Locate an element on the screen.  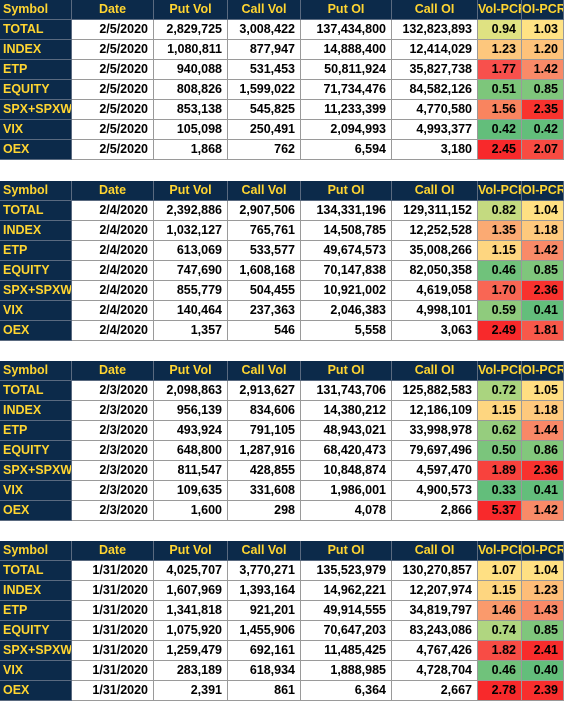
put-oi-cell: 10,848,874 is located at coordinates (346, 471).